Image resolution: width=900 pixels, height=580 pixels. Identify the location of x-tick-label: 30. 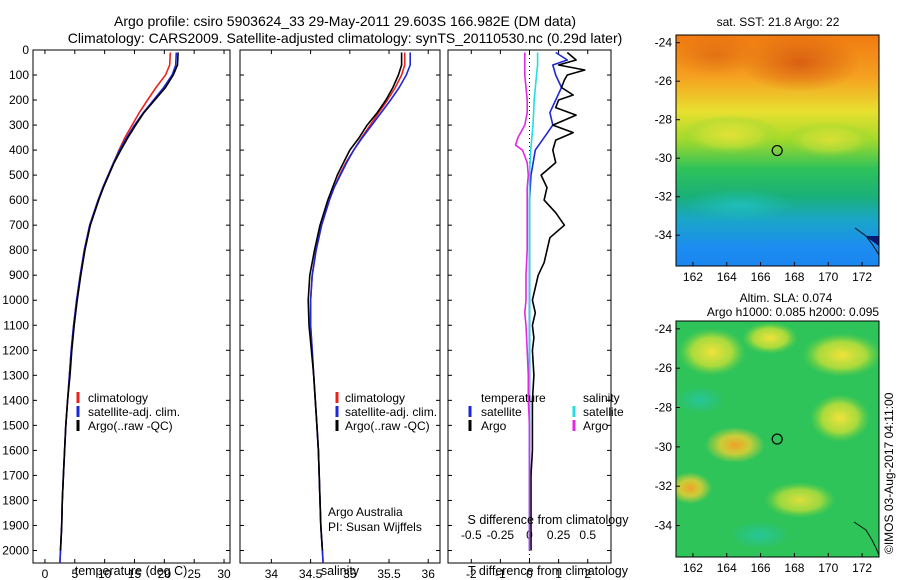
(224, 573).